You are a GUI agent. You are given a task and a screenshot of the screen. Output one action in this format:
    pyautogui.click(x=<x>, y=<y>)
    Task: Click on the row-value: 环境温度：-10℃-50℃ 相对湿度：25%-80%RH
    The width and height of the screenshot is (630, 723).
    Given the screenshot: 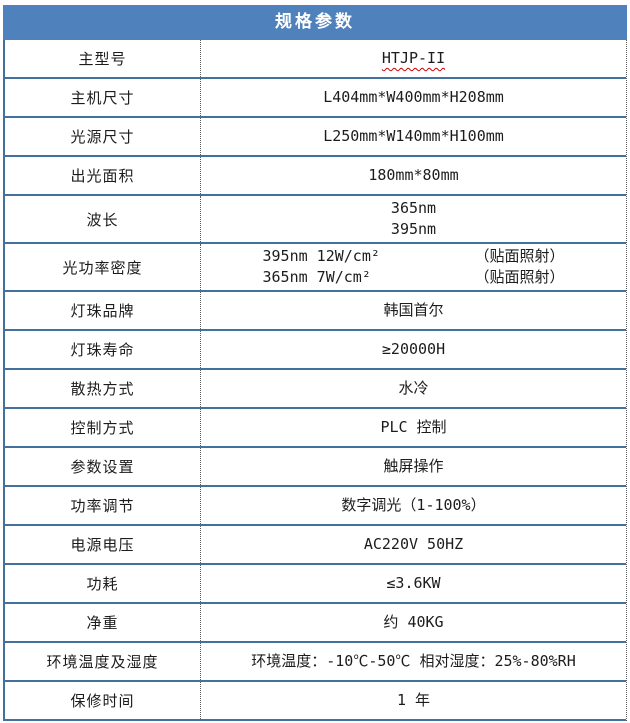 What is the action you would take?
    pyautogui.click(x=413, y=661)
    